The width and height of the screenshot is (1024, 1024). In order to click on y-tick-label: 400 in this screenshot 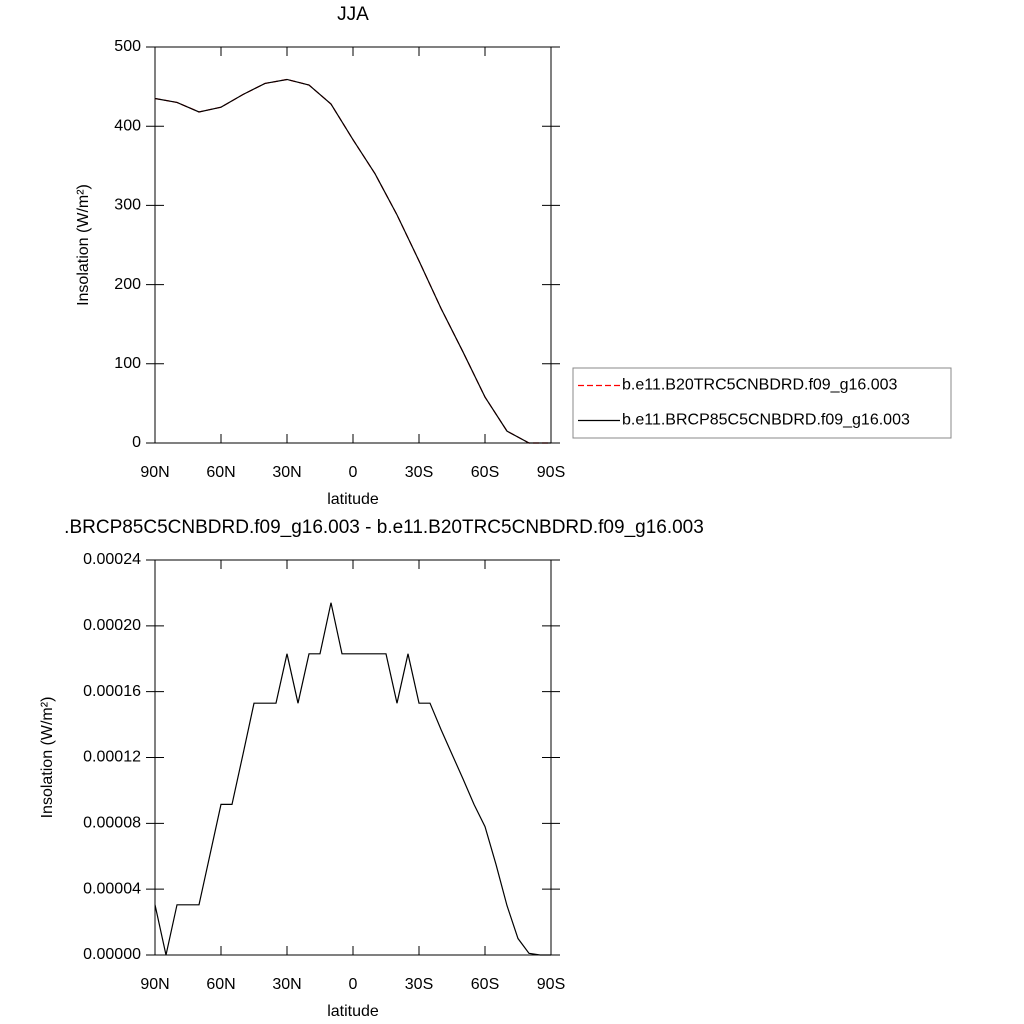, I will do `click(127, 125)`.